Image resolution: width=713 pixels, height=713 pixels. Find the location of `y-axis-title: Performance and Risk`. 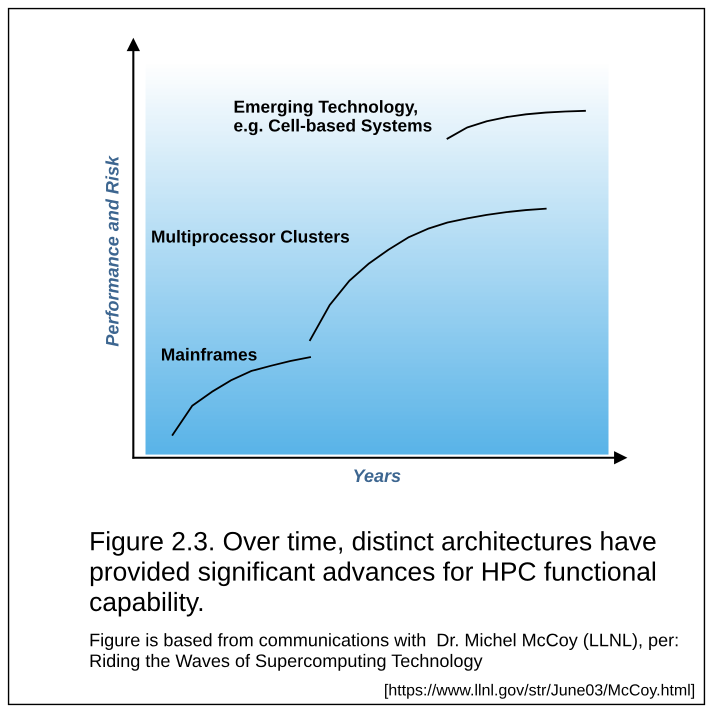

y-axis-title: Performance and Risk is located at coordinates (112, 250).